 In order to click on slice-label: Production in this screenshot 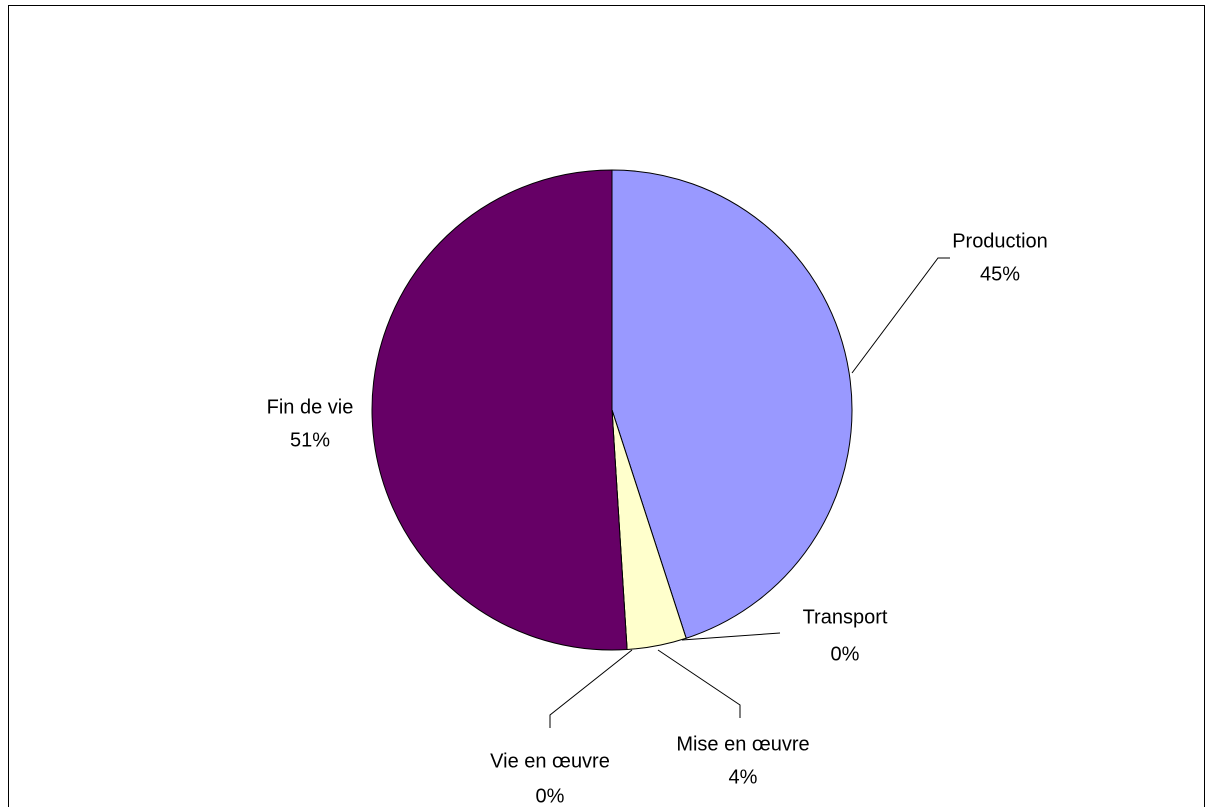, I will do `click(1000, 241)`.